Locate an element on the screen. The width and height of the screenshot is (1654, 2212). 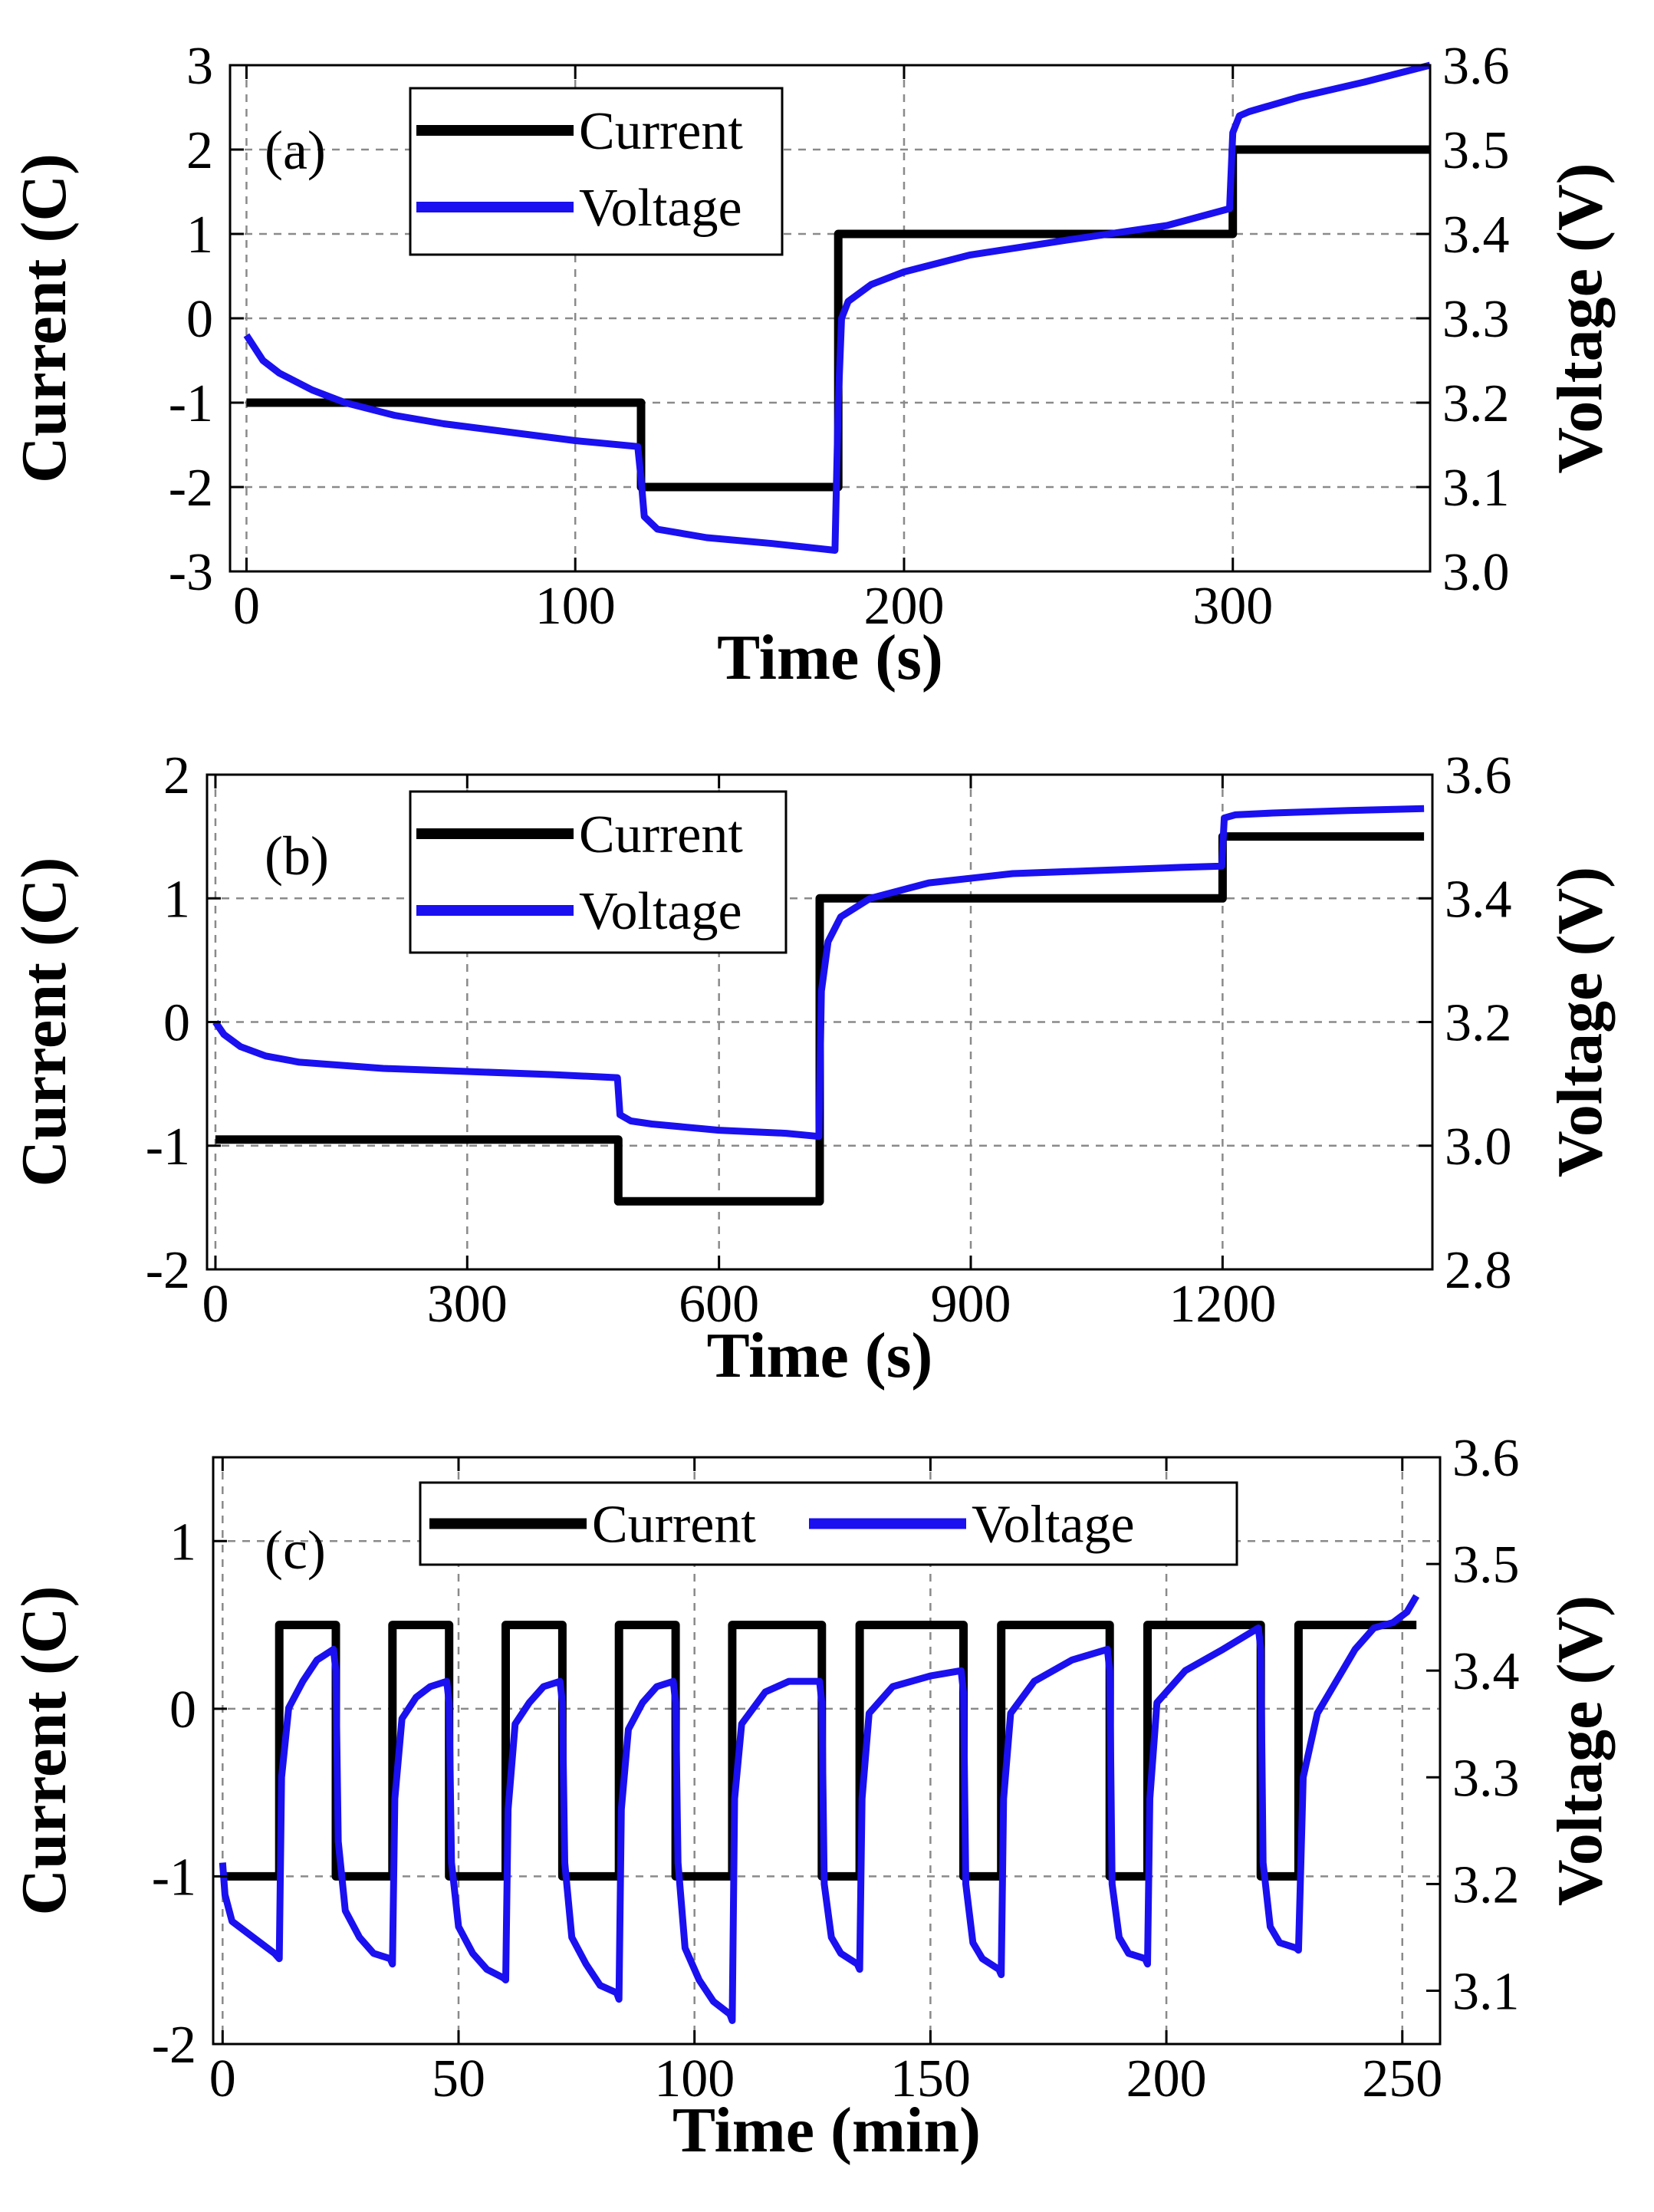
x-tick-label: 50 is located at coordinates (458, 2078).